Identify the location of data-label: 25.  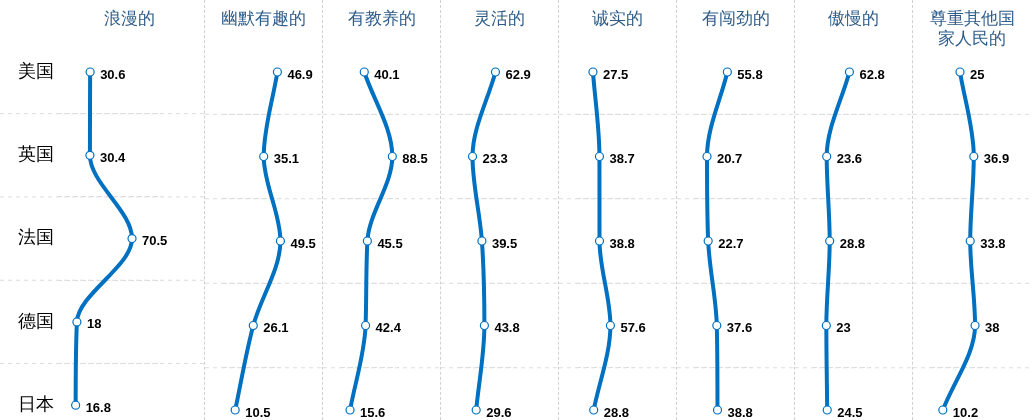
(977, 74).